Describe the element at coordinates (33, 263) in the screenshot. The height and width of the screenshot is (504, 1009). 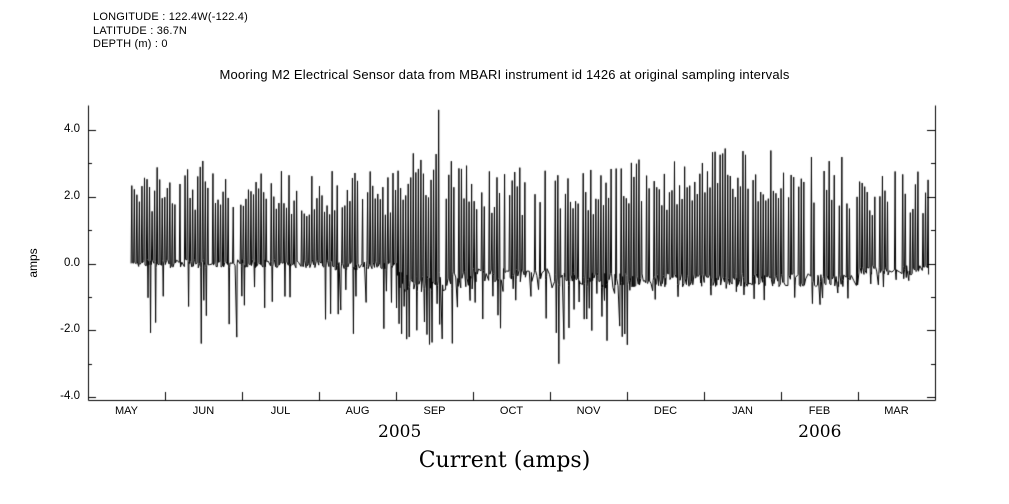
I see `y-axis-label: amps` at that location.